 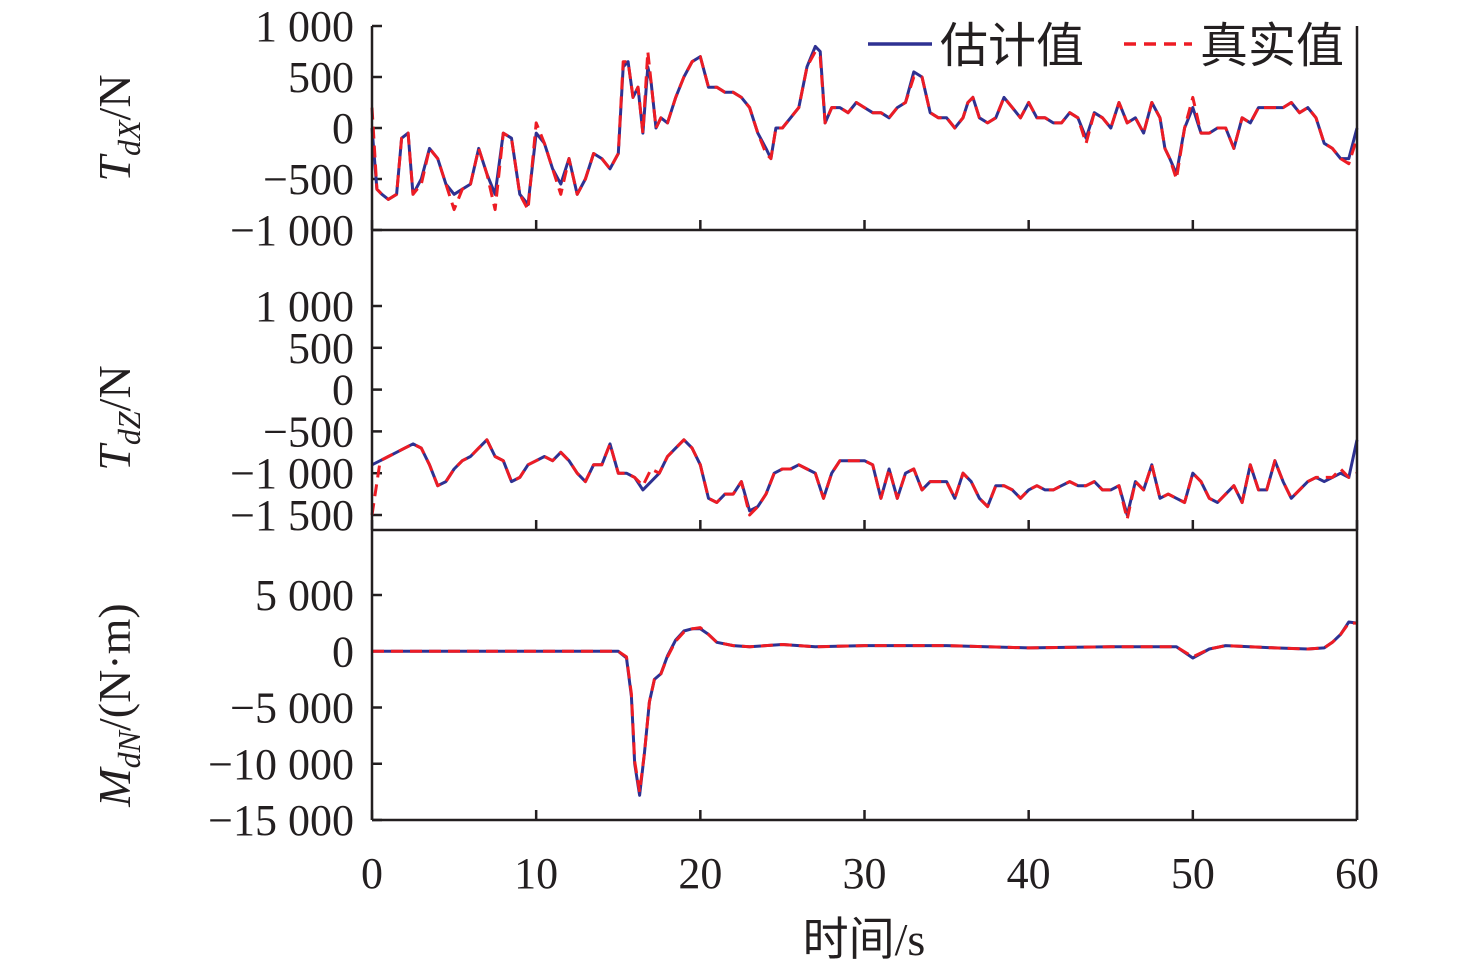 What do you see at coordinates (114, 787) in the screenshot?
I see `y-axis-label-main: M` at bounding box center [114, 787].